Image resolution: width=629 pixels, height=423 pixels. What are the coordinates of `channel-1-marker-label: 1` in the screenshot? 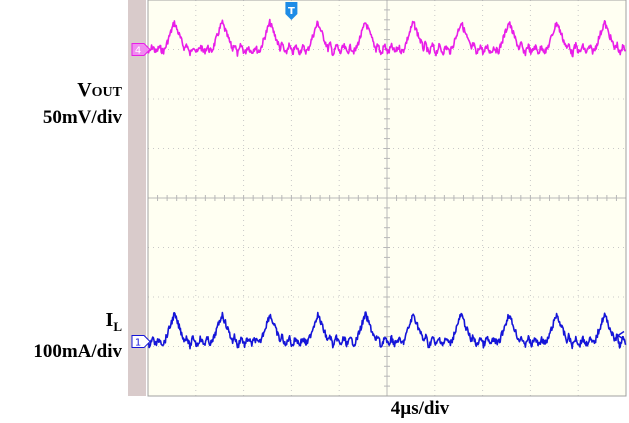 It's located at (138, 343).